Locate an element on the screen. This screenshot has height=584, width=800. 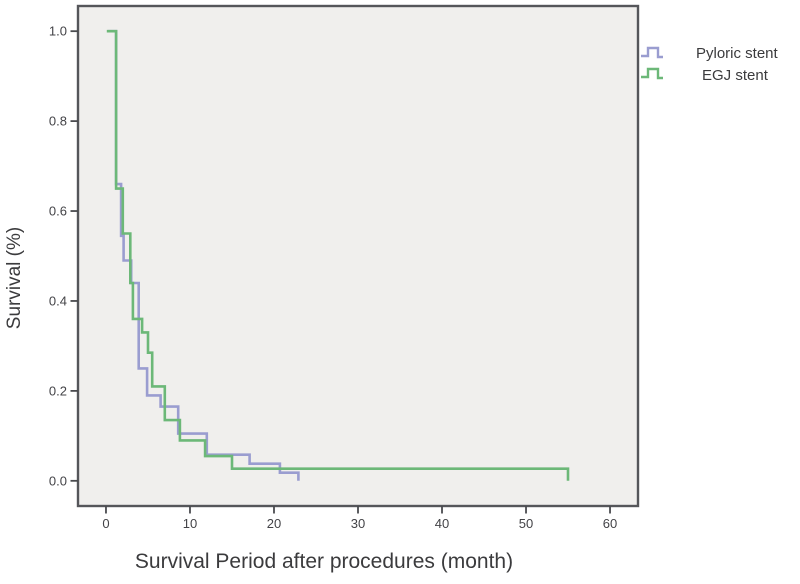
x-tick-label: 40 is located at coordinates (442, 523).